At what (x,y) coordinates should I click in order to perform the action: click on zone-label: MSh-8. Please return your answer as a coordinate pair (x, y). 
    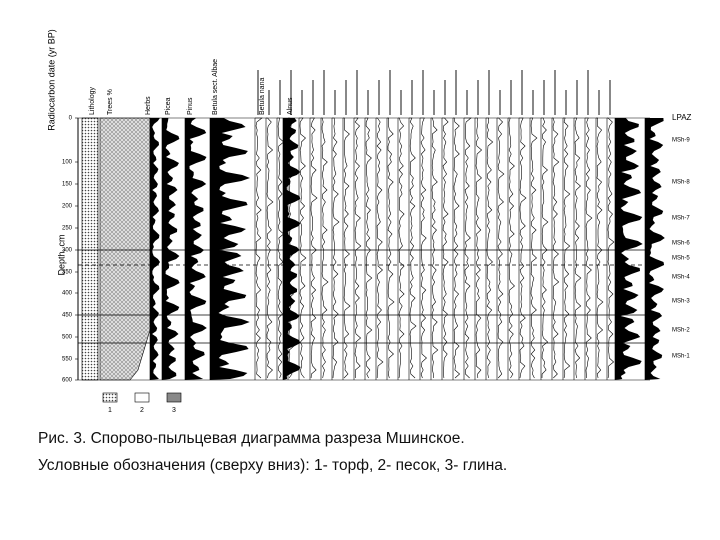
    Looking at the image, I should click on (681, 183).